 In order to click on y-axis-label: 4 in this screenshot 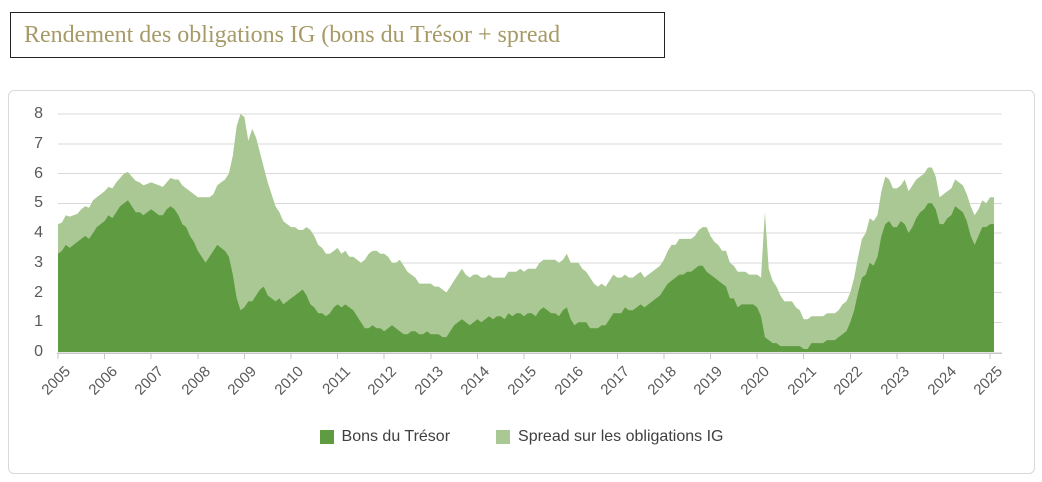, I will do `click(38, 232)`.